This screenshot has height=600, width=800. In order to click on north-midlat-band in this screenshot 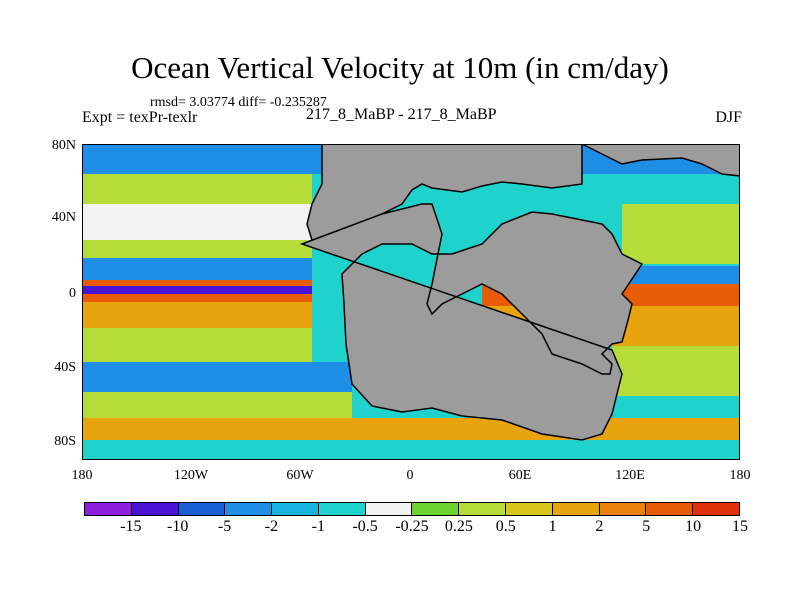, I will do `click(197, 189)`.